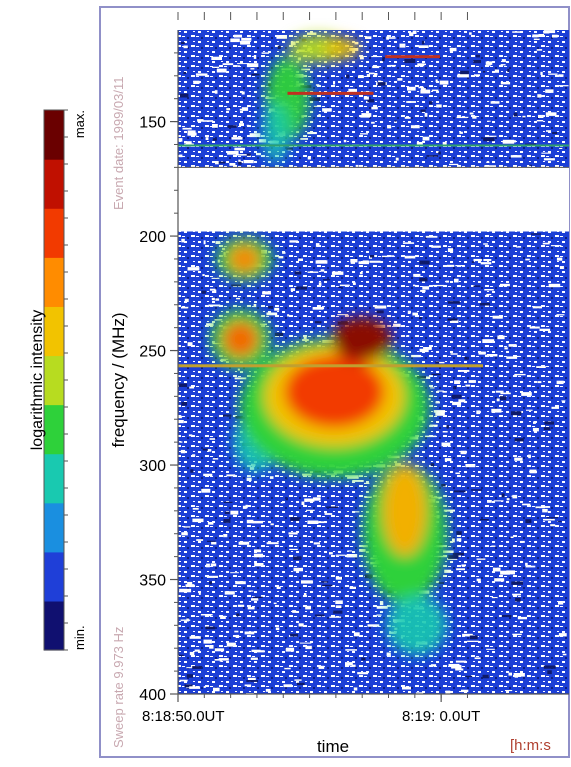 This screenshot has width=571, height=767. I want to click on y-axis-ticks: 150 200 250 300 350 400, so click(158, 378).